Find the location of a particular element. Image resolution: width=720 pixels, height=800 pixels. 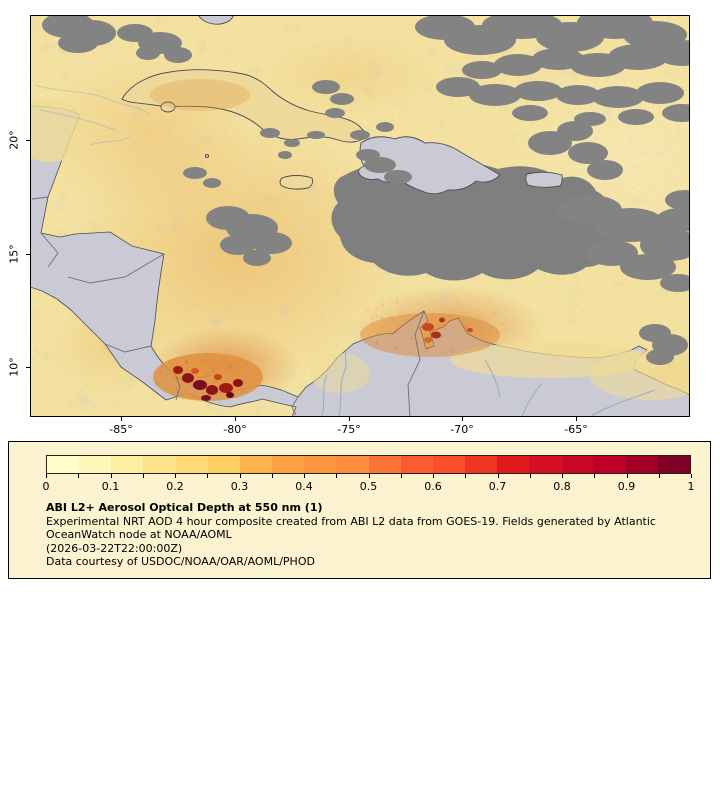

cloud-central-mass is located at coordinates (473, 221).